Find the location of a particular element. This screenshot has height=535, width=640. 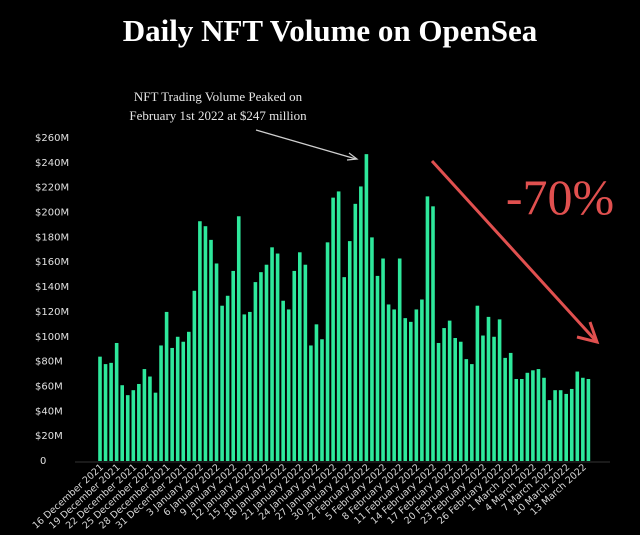

y-tick-label: $180M is located at coordinates (52, 237).